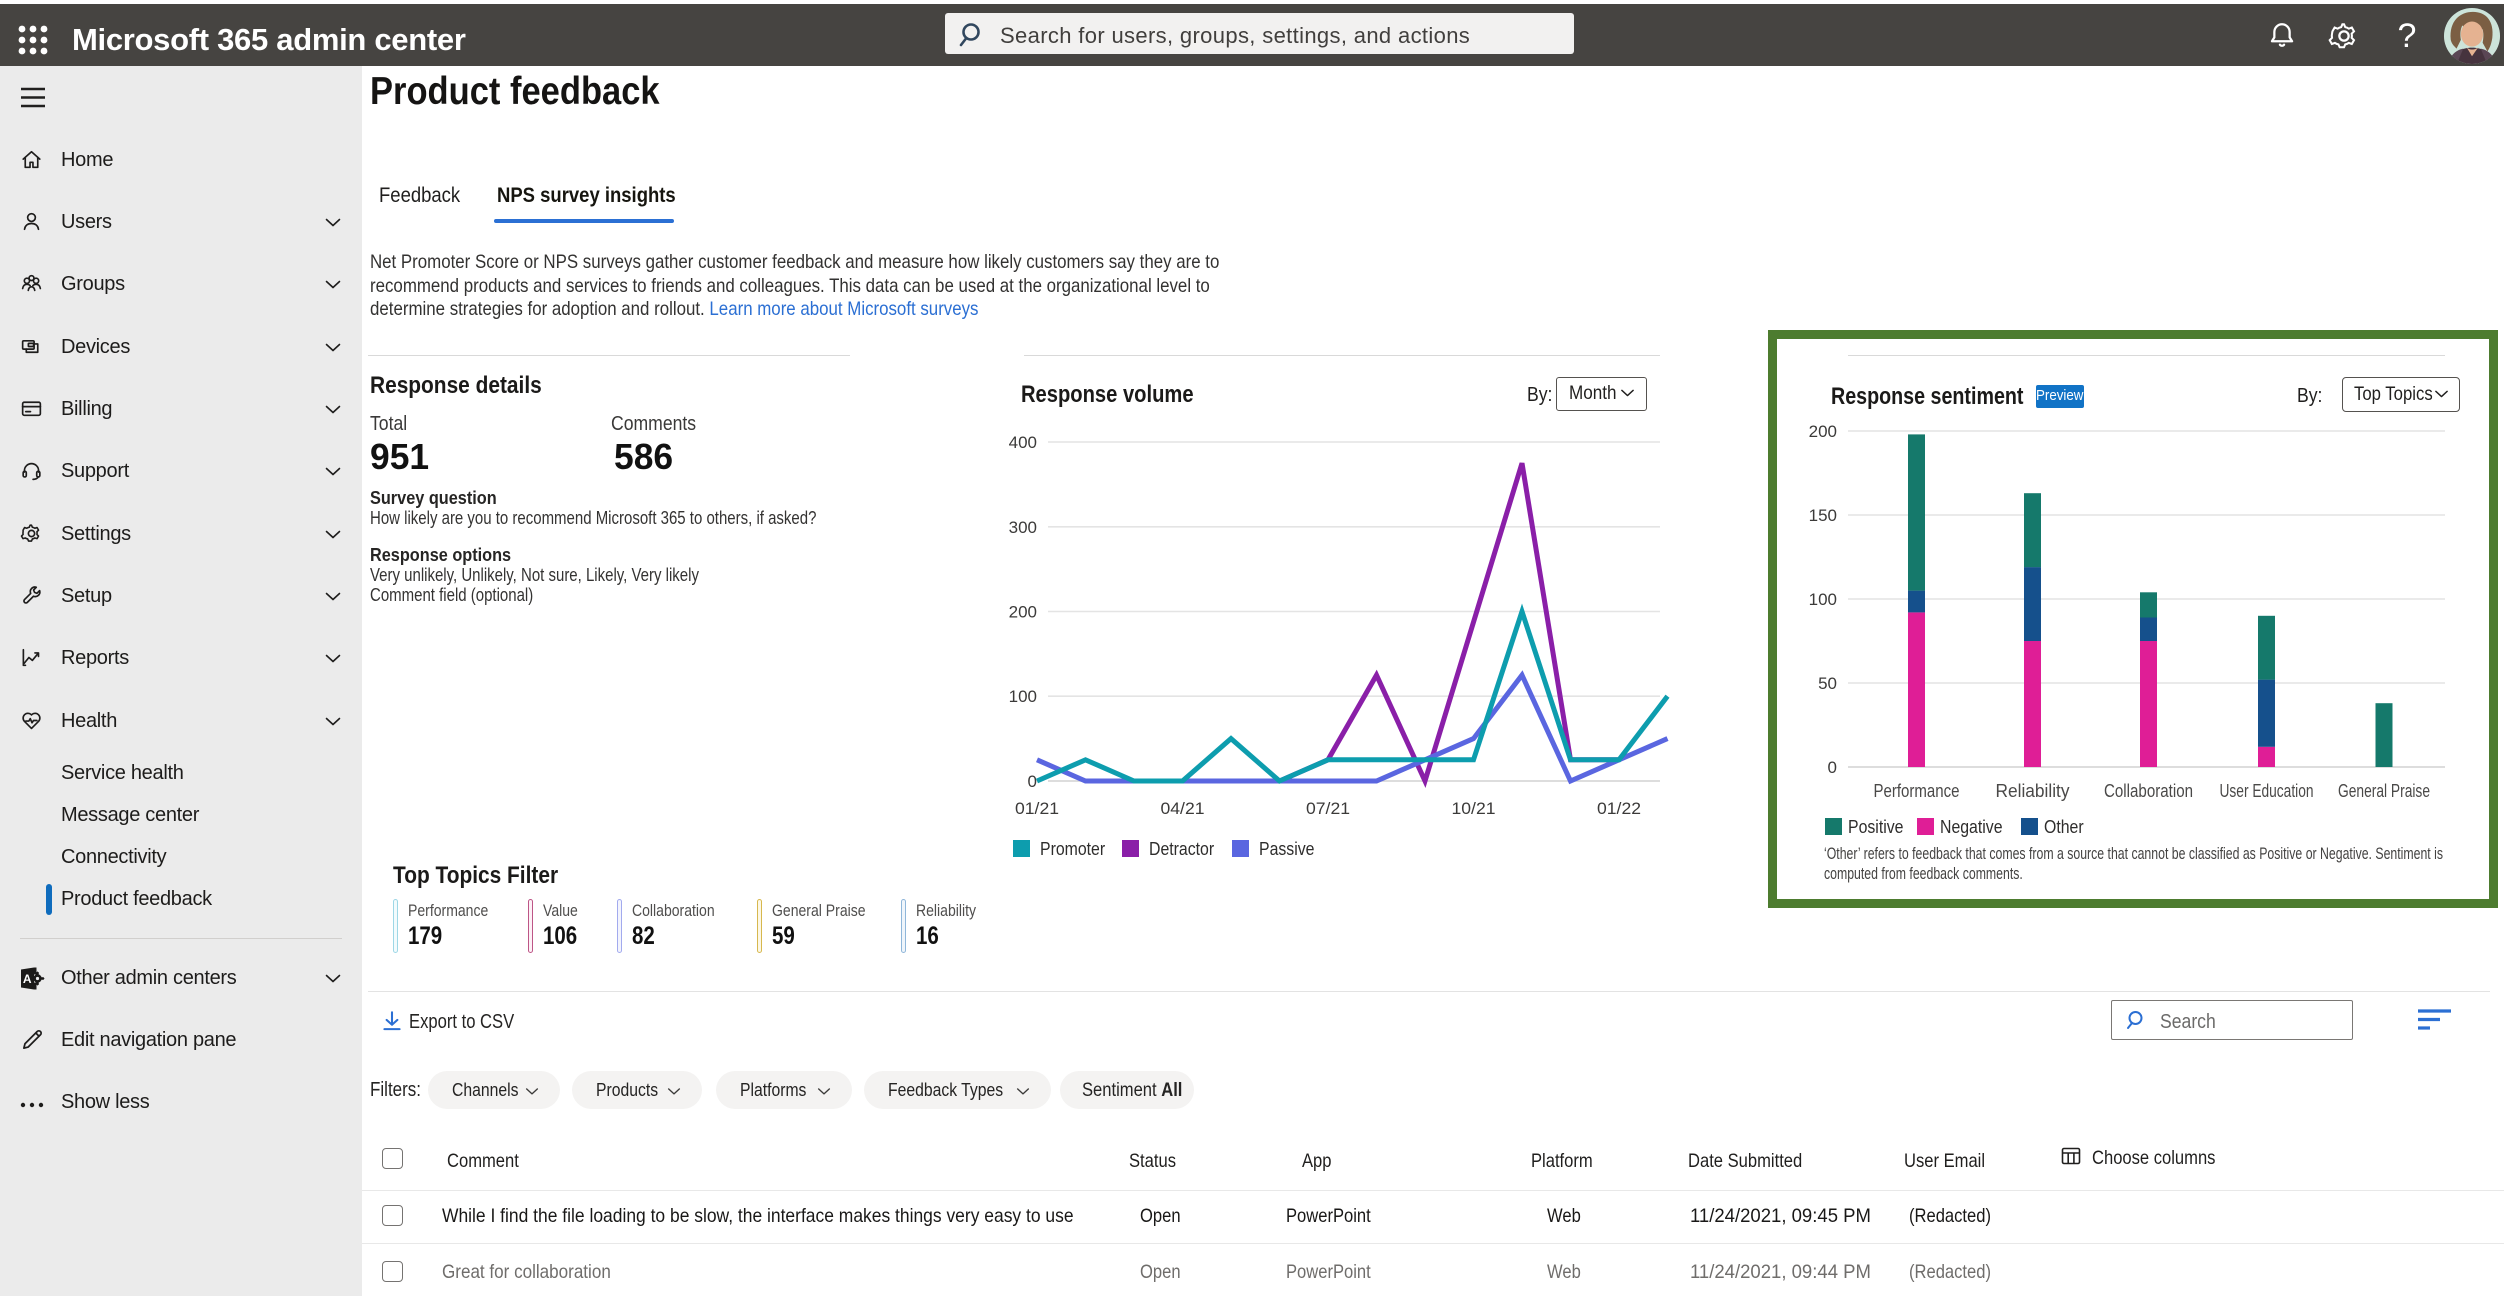 This screenshot has height=1296, width=2504. What do you see at coordinates (1619, 808) in the screenshot?
I see `svg-text: 01/22` at bounding box center [1619, 808].